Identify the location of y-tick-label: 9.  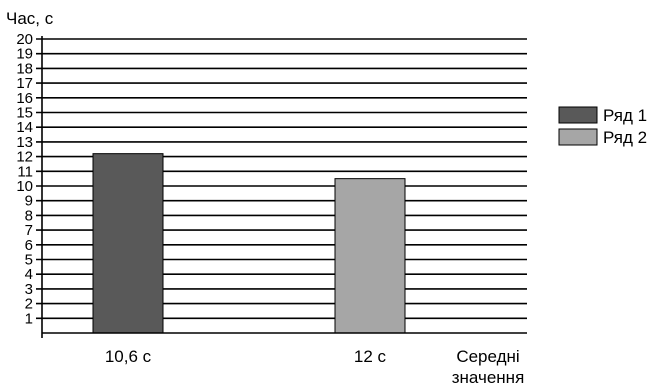
(29, 201).